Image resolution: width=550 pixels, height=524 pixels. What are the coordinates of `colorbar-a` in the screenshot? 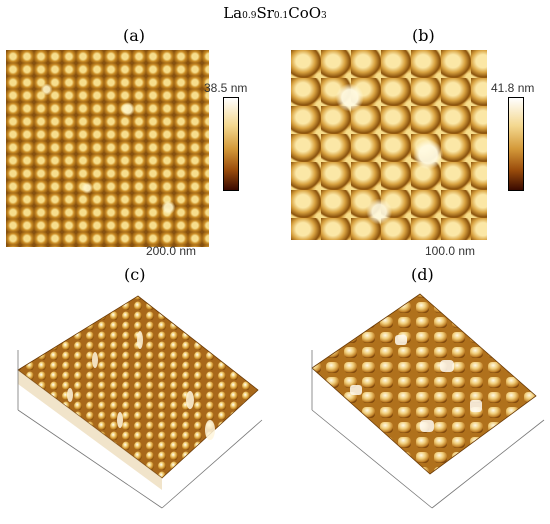 It's located at (231, 144).